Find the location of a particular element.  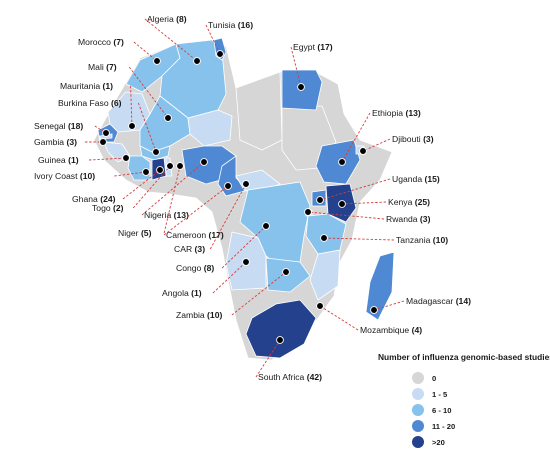

marker-niger is located at coordinates (180, 166).